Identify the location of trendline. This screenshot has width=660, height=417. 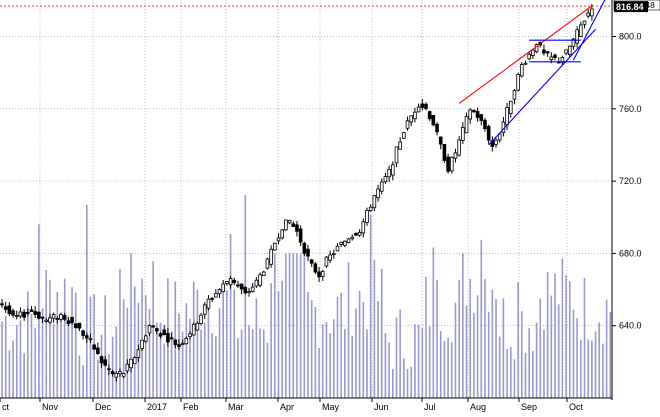
(525, 54).